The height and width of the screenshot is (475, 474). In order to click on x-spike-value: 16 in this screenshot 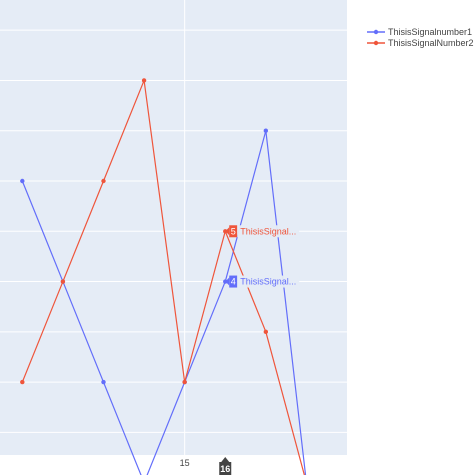, I will do `click(225, 469)`.